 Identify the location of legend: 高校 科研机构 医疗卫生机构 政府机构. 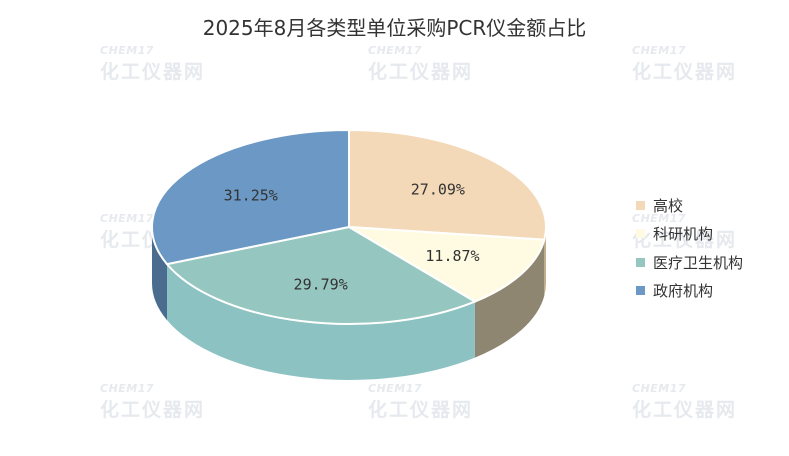
(689, 248).